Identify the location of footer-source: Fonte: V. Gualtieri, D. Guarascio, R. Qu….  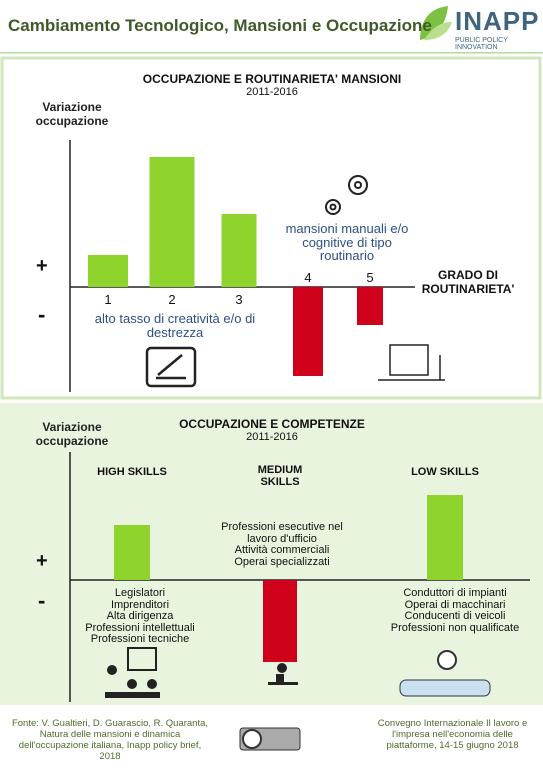
(110, 740).